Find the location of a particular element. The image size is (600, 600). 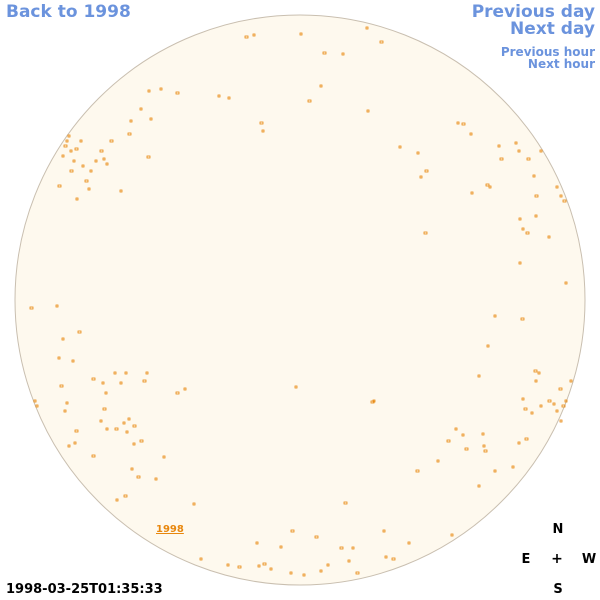

observation-timestamp: 1998-03-25T01:35:33 is located at coordinates (84, 589).